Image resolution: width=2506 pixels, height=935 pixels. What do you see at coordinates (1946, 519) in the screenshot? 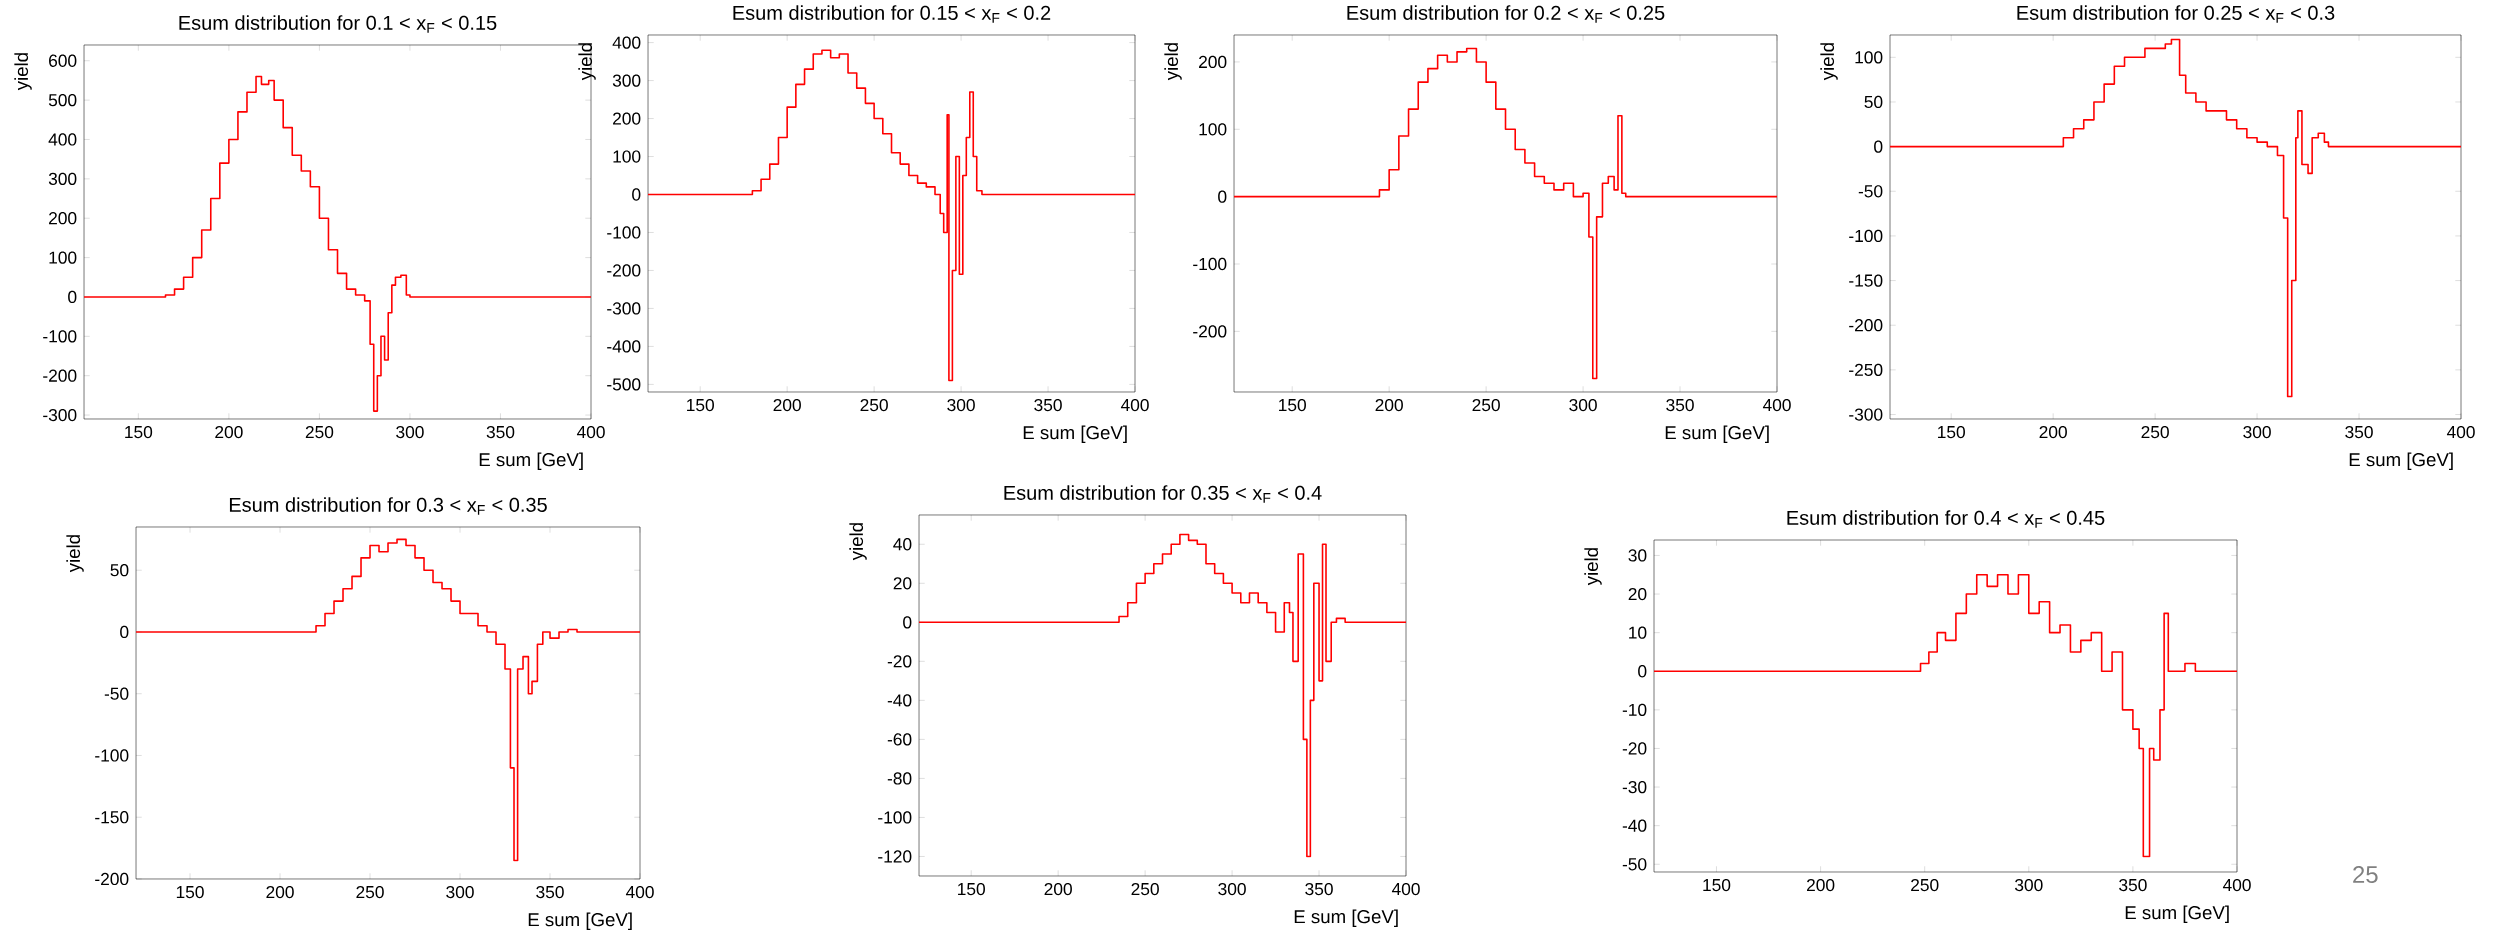
I see `chart-title: Esum distribution for 0.4 < x$_{F}$ < 0.45` at bounding box center [1946, 519].